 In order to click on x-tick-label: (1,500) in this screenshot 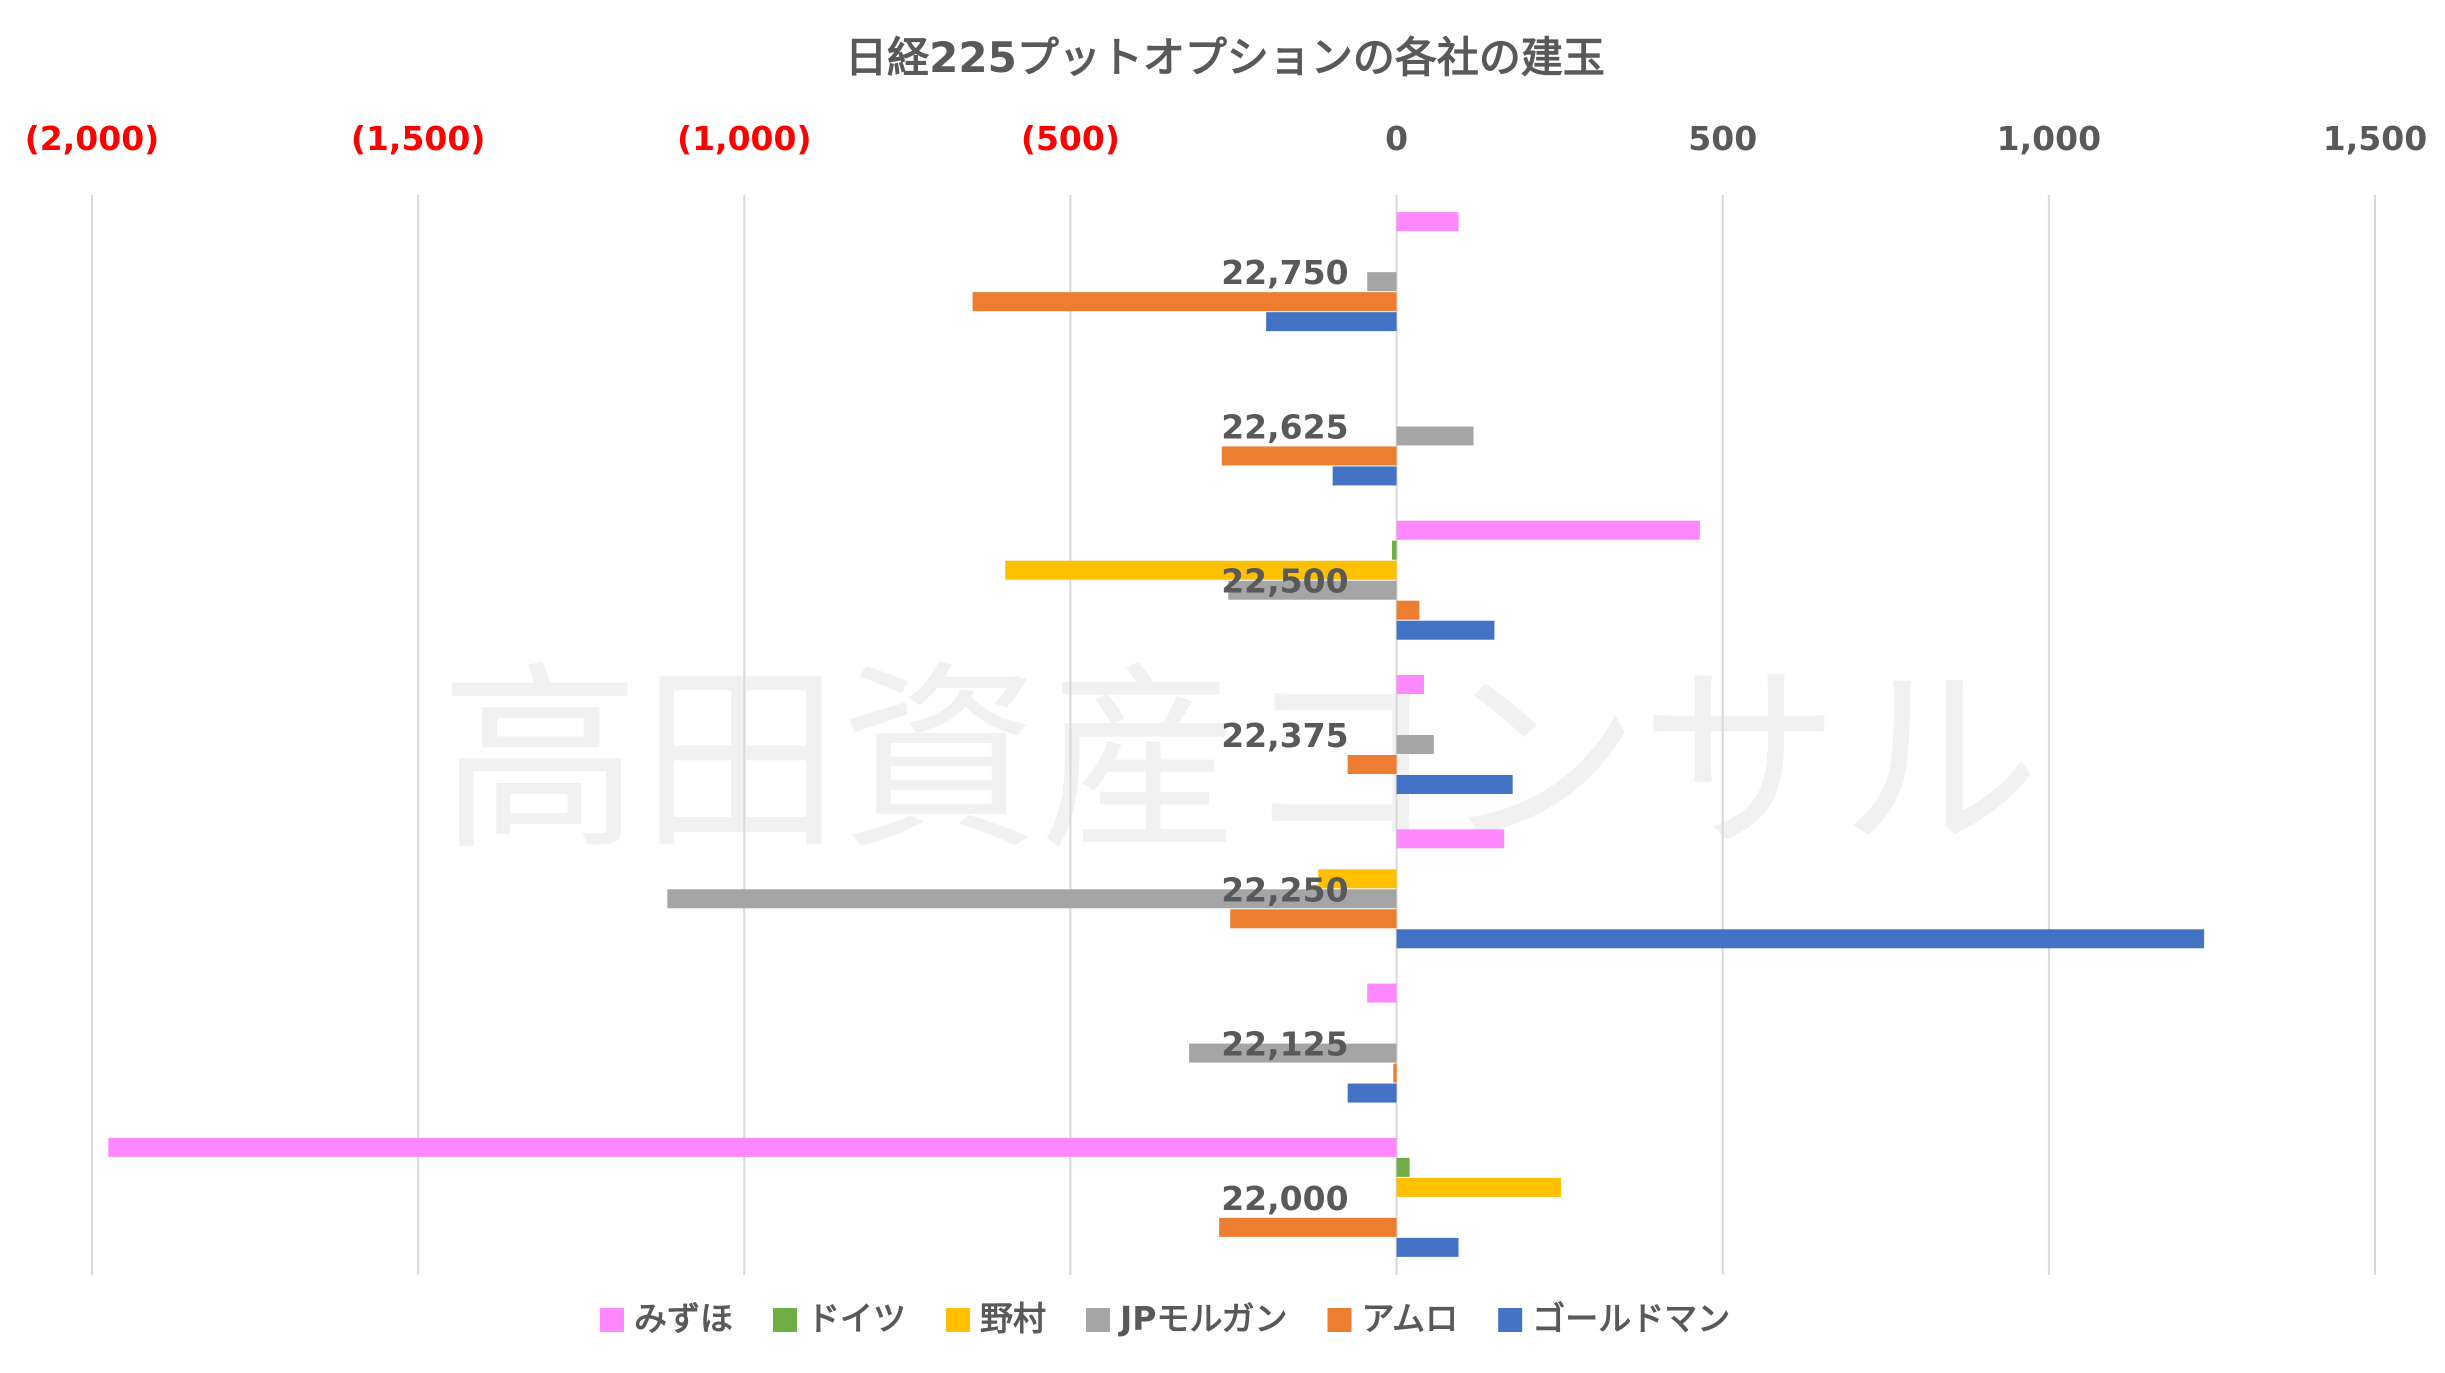, I will do `click(418, 138)`.